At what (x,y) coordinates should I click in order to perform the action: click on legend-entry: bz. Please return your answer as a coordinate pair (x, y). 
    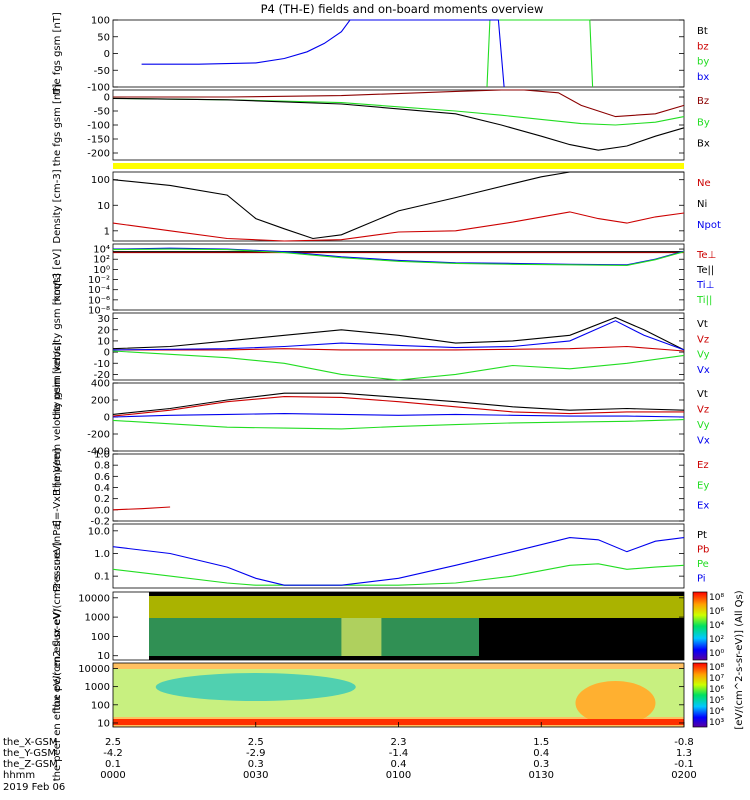
    Looking at the image, I should click on (703, 46).